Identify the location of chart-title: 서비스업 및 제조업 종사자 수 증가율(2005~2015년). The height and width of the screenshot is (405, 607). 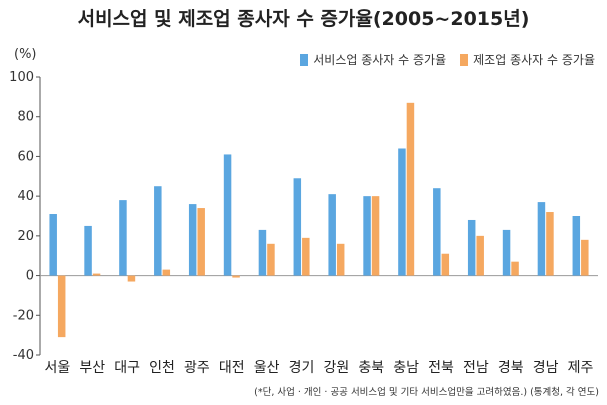
(303, 19).